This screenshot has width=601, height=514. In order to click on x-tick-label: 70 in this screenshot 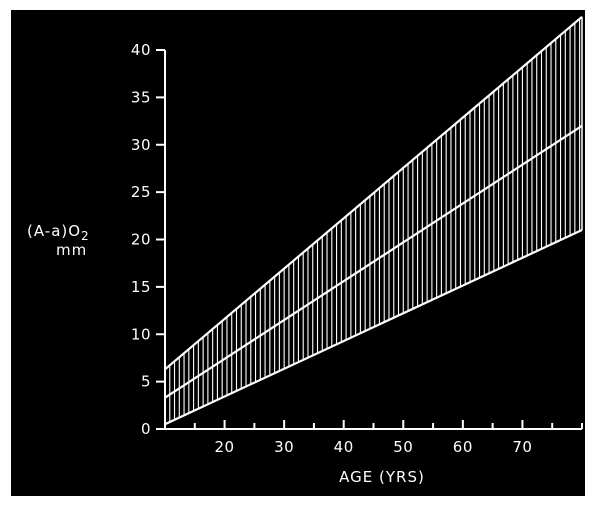, I will do `click(522, 447)`.